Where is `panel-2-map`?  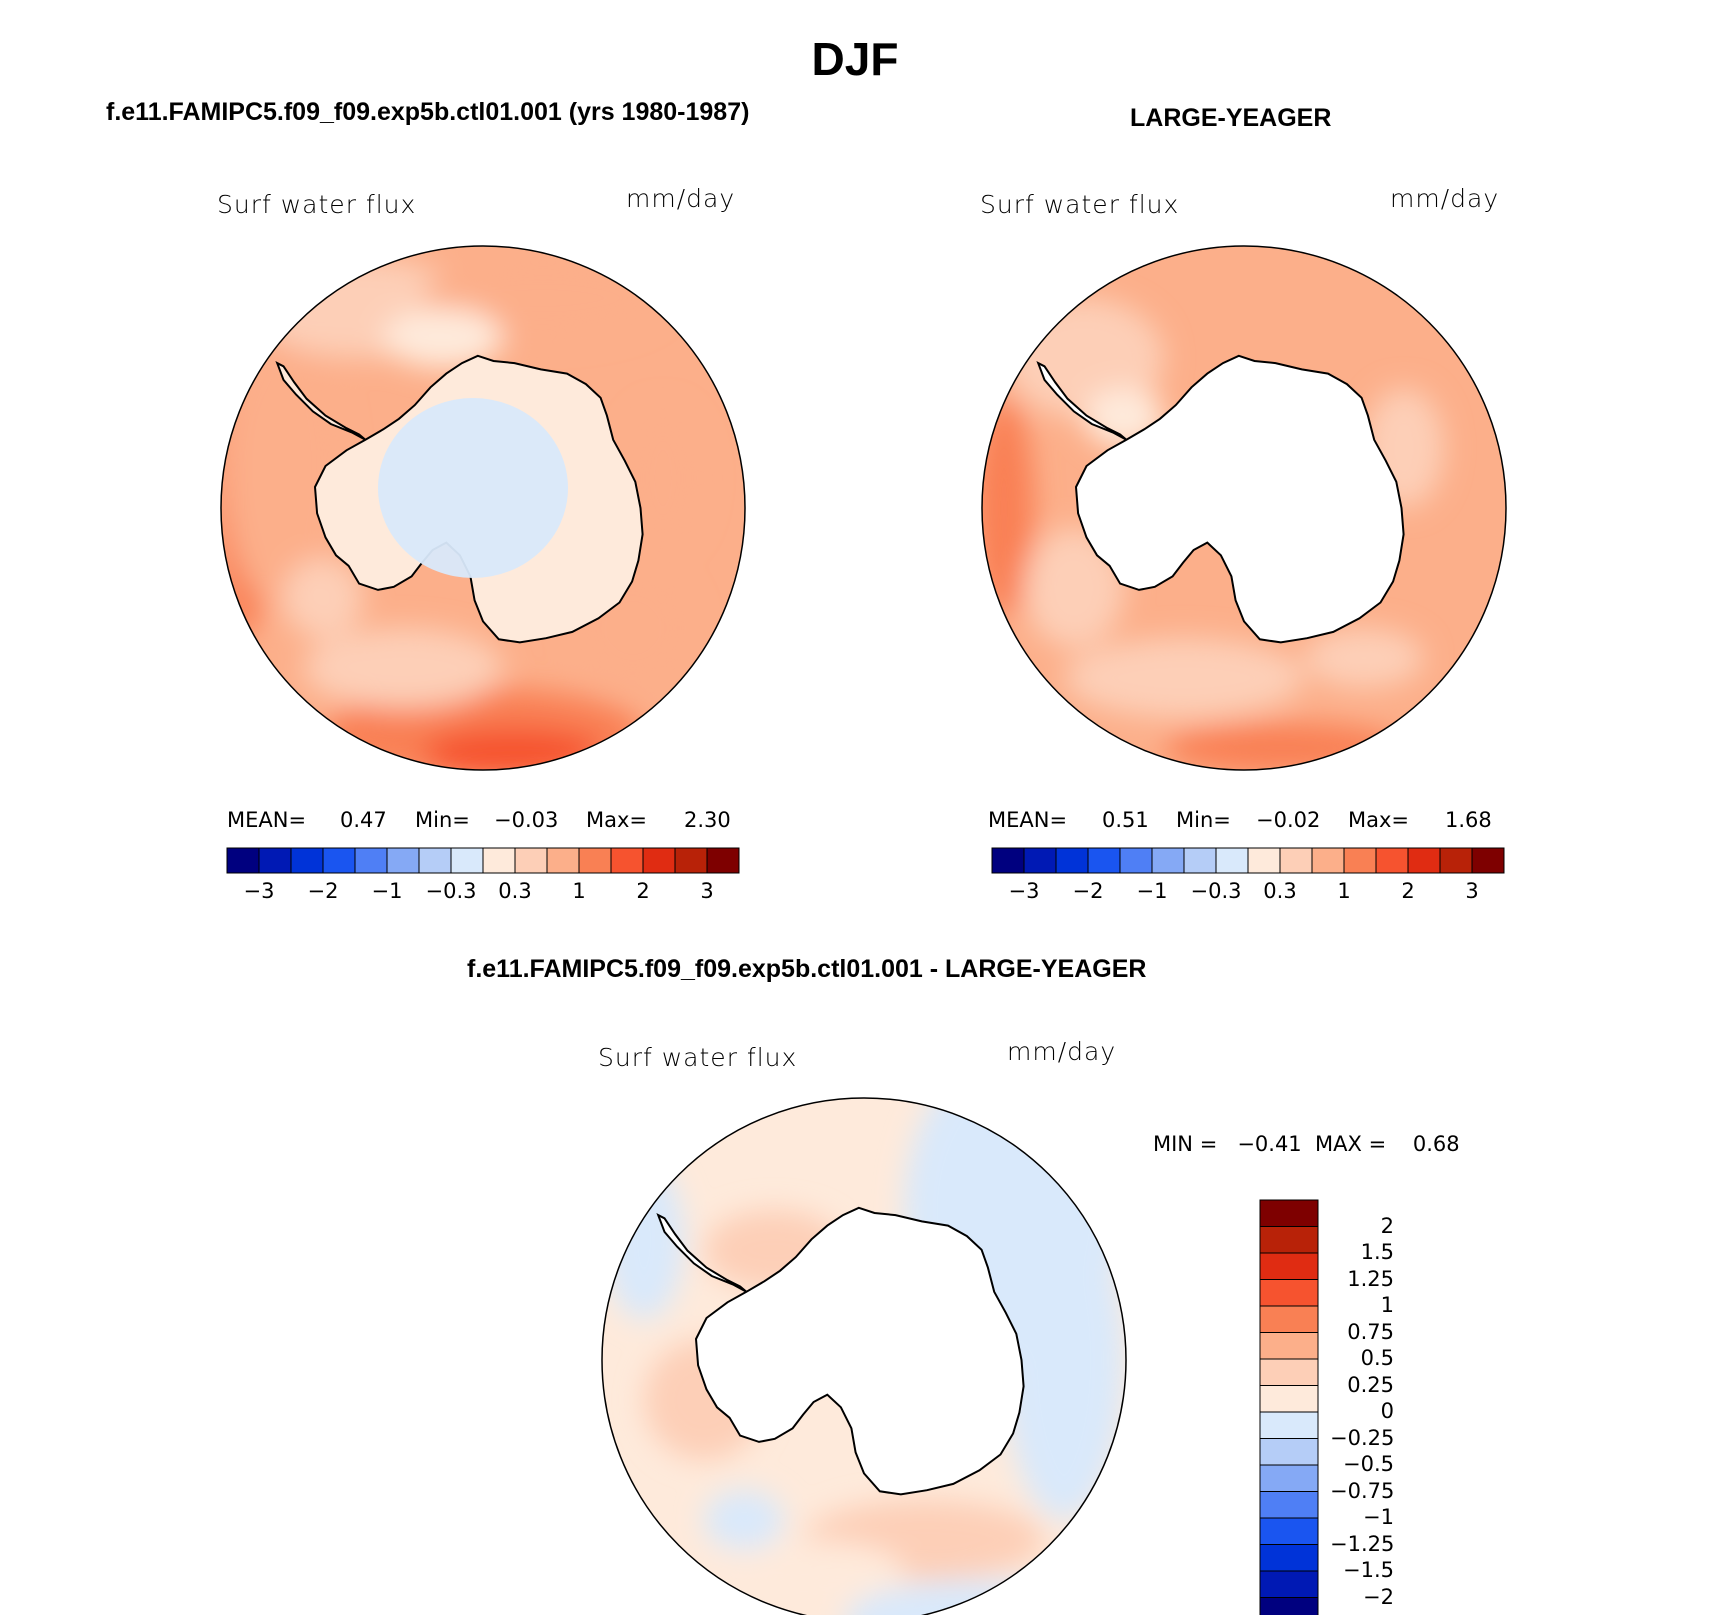 panel-2-map is located at coordinates (1244, 508).